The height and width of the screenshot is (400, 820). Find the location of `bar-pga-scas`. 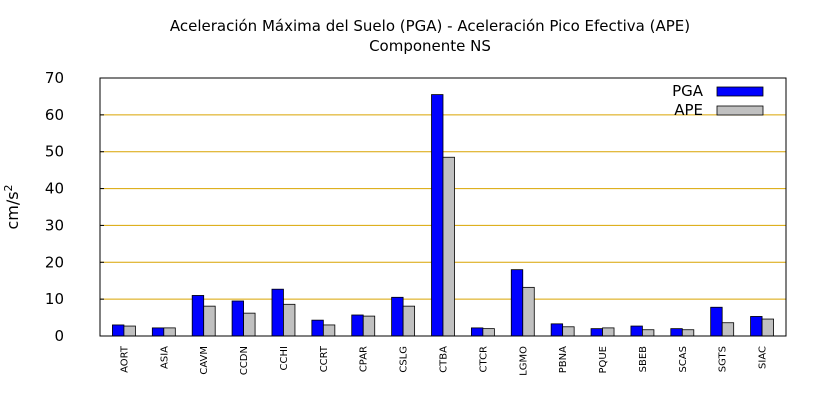

bar-pga-scas is located at coordinates (676, 332).